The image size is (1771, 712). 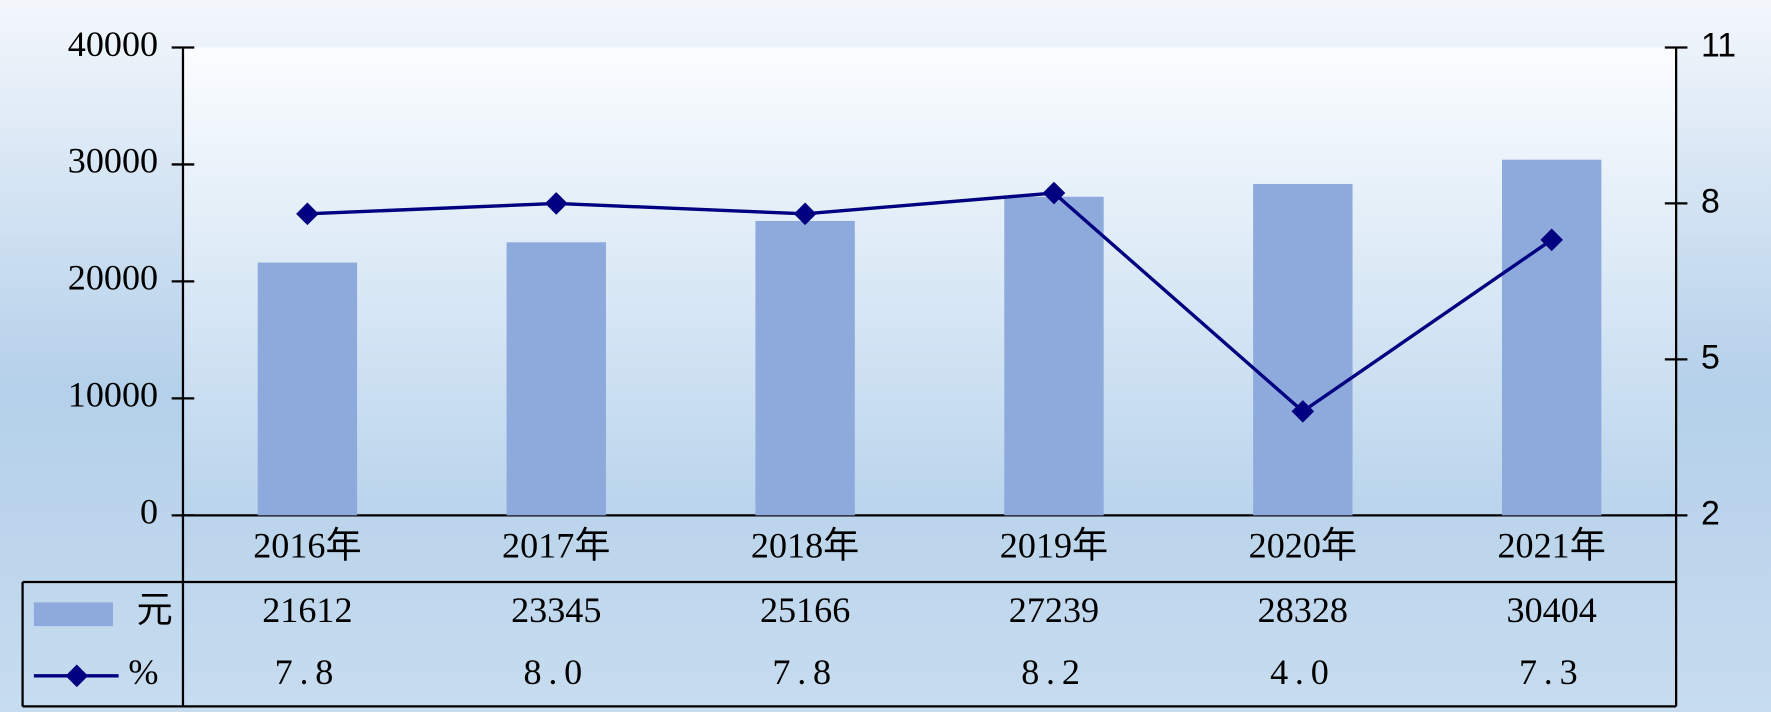 What do you see at coordinates (113, 395) in the screenshot?
I see `y-tick-label: 10000` at bounding box center [113, 395].